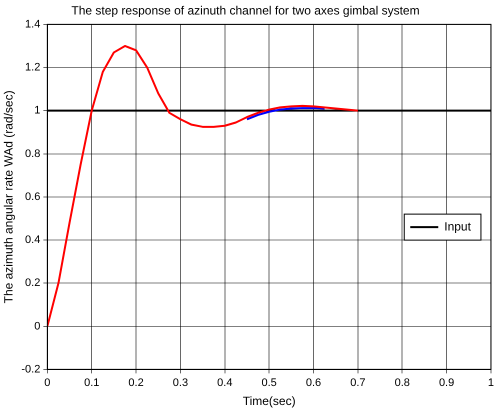 This screenshot has height=411, width=497. I want to click on y-tick-label: 0, so click(37, 326).